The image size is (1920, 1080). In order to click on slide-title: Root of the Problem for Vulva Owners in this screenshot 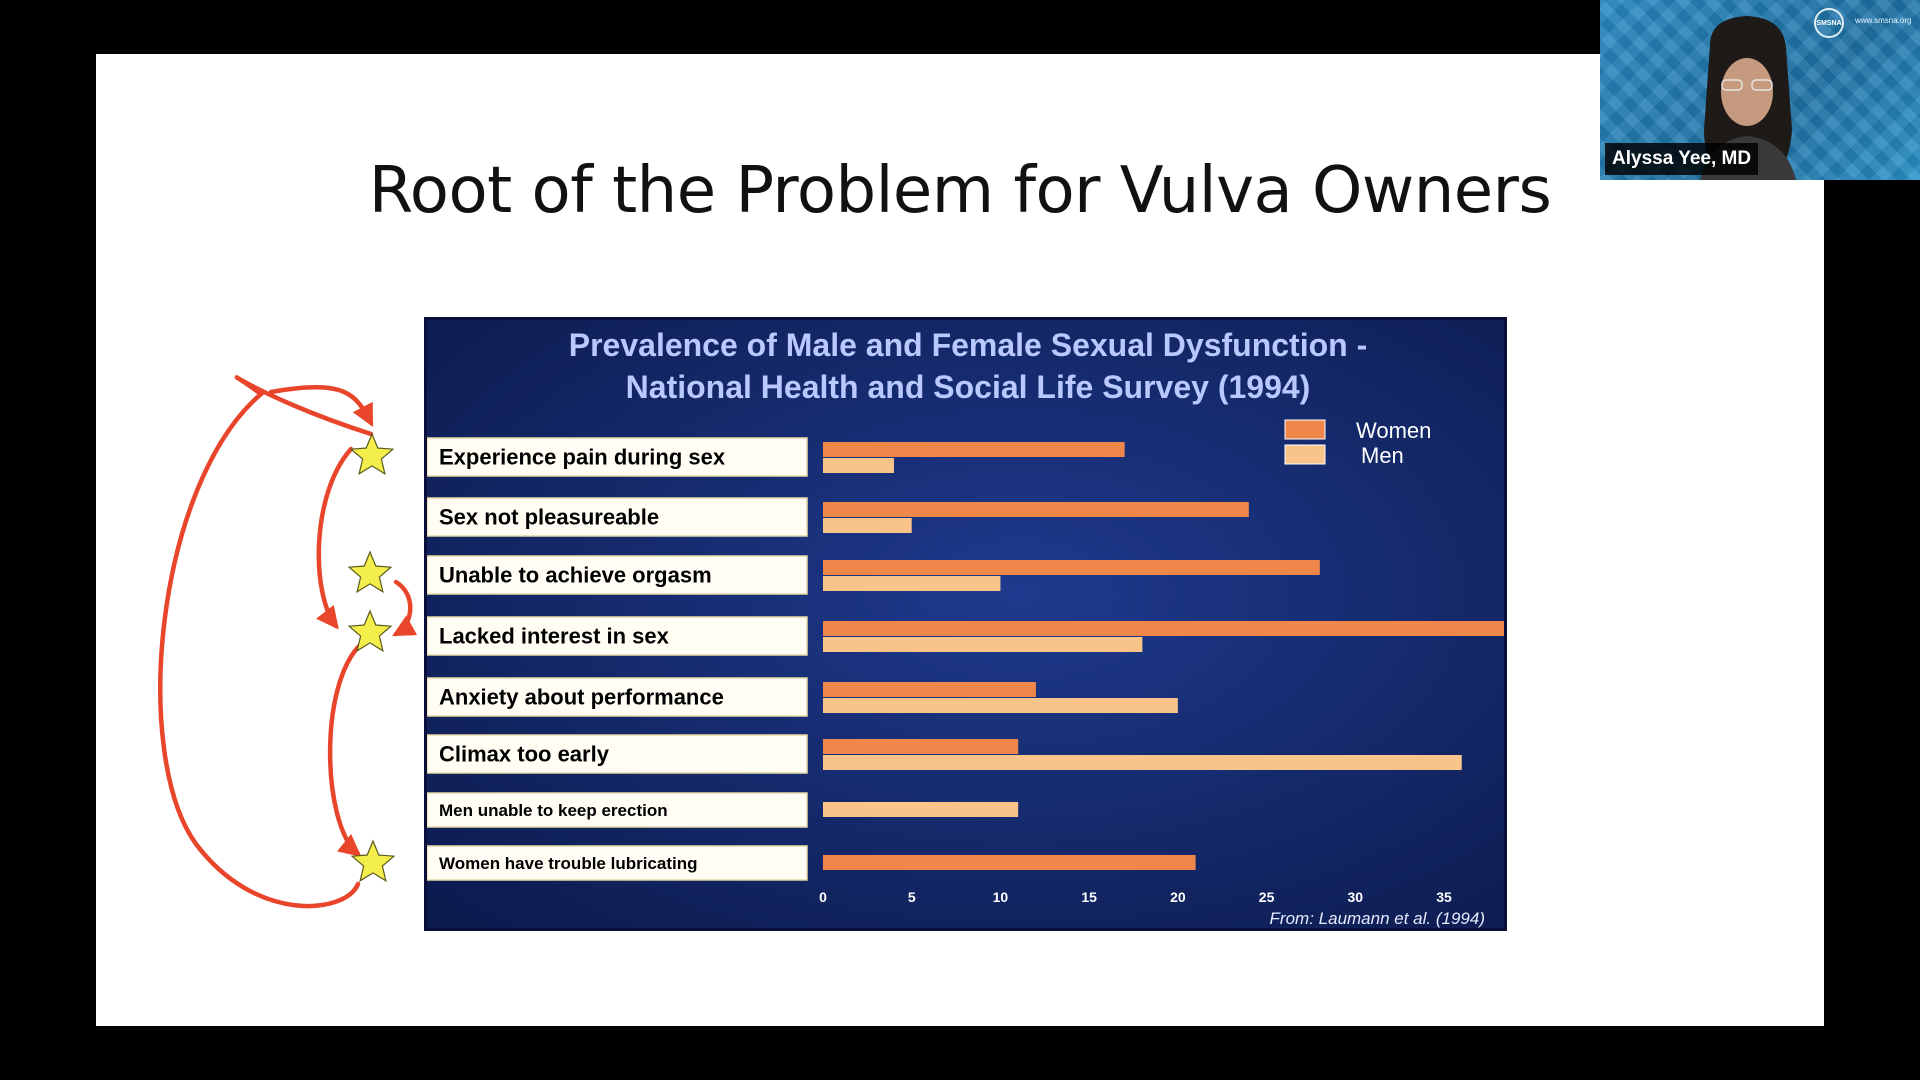, I will do `click(960, 191)`.